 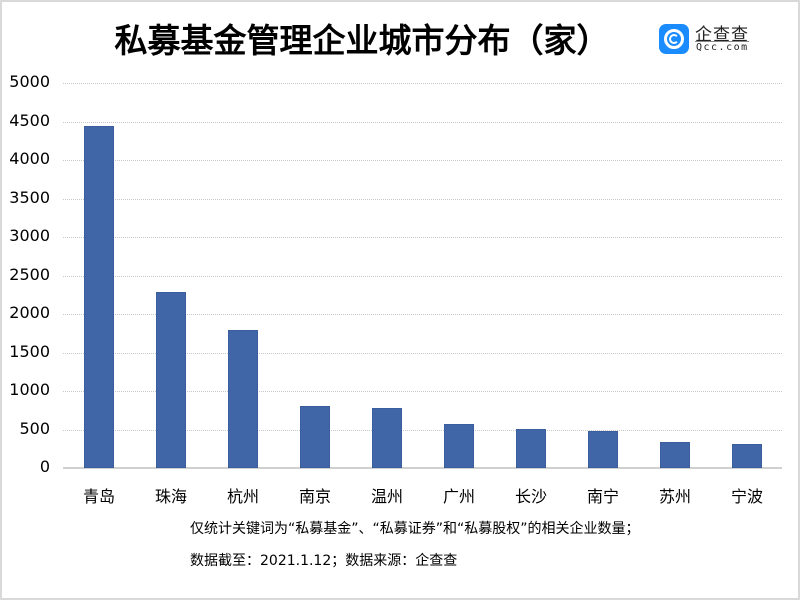 I want to click on logo-name-cn: 企查查, so click(x=722, y=35).